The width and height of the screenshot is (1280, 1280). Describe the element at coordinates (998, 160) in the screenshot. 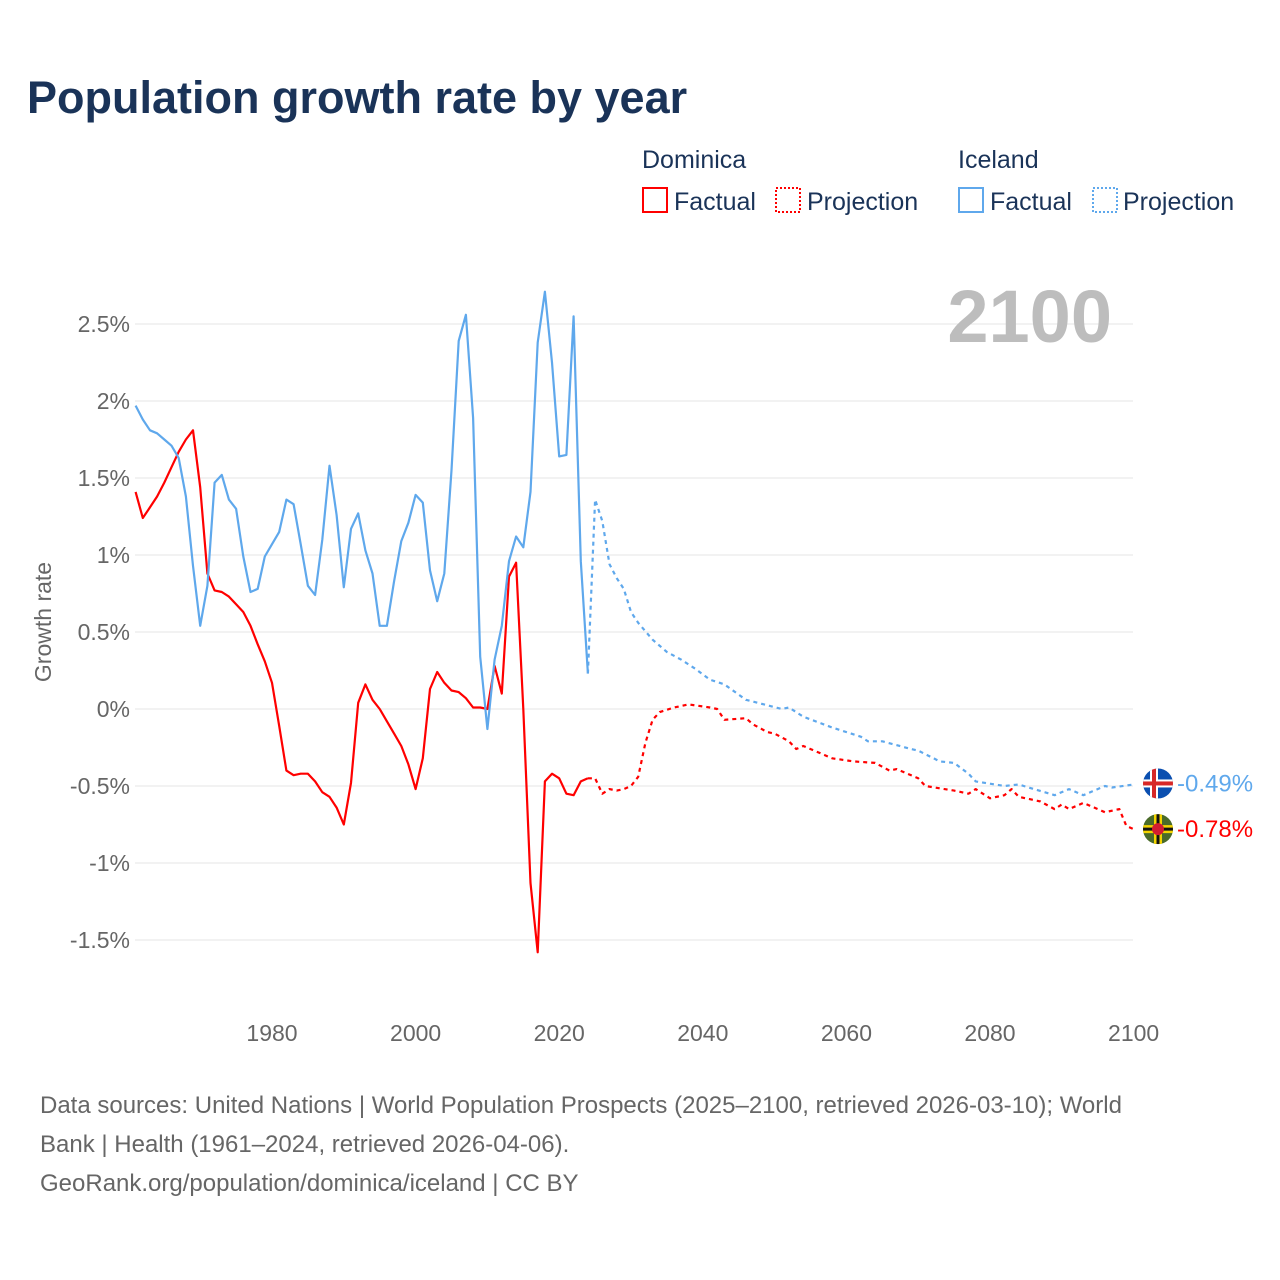

I see `legend-group-iceland: Iceland` at that location.